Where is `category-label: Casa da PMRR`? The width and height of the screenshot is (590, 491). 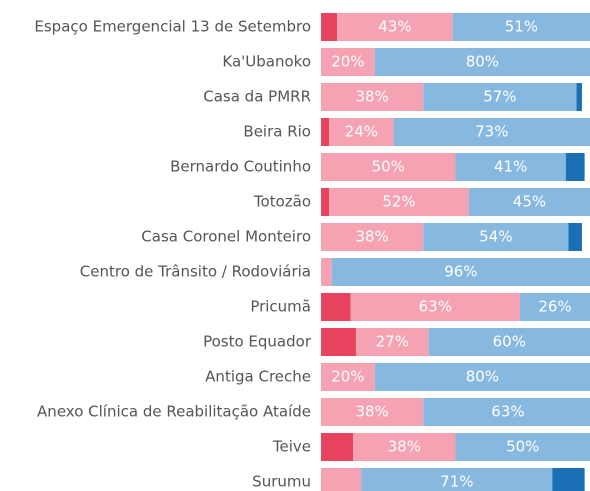
category-label: Casa da PMRR is located at coordinates (257, 97).